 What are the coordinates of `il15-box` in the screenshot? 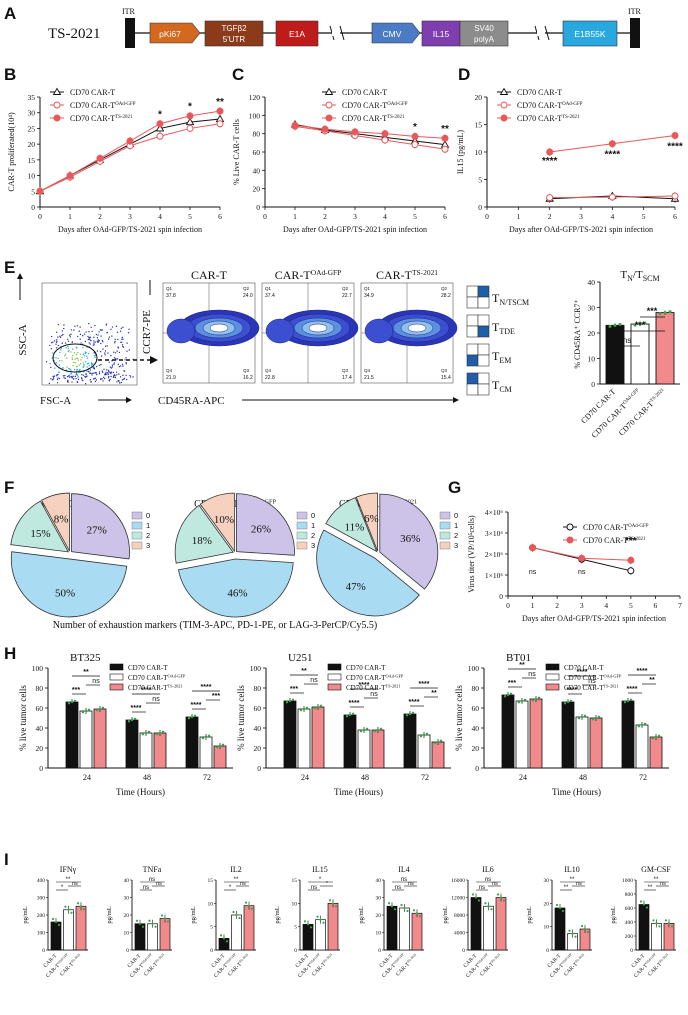 It's located at (441, 33).